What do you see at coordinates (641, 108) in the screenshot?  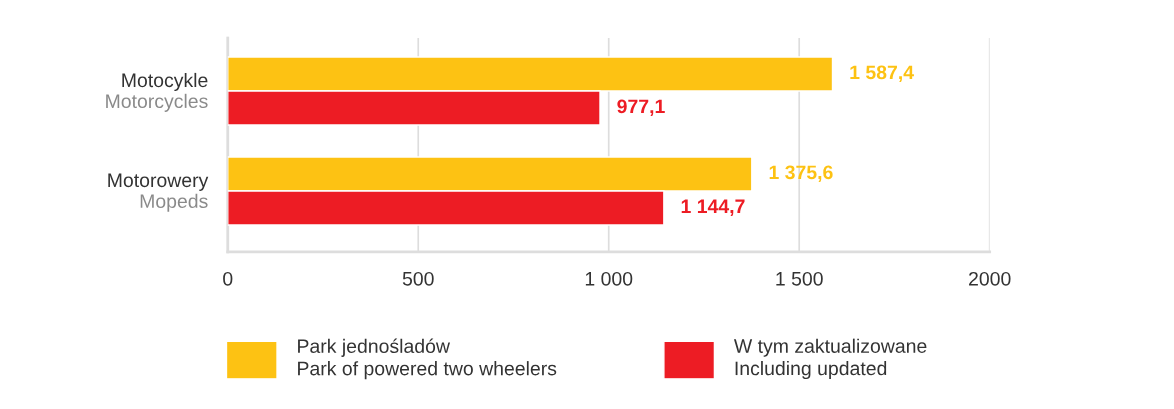 I see `data-label: 977,1` at bounding box center [641, 108].